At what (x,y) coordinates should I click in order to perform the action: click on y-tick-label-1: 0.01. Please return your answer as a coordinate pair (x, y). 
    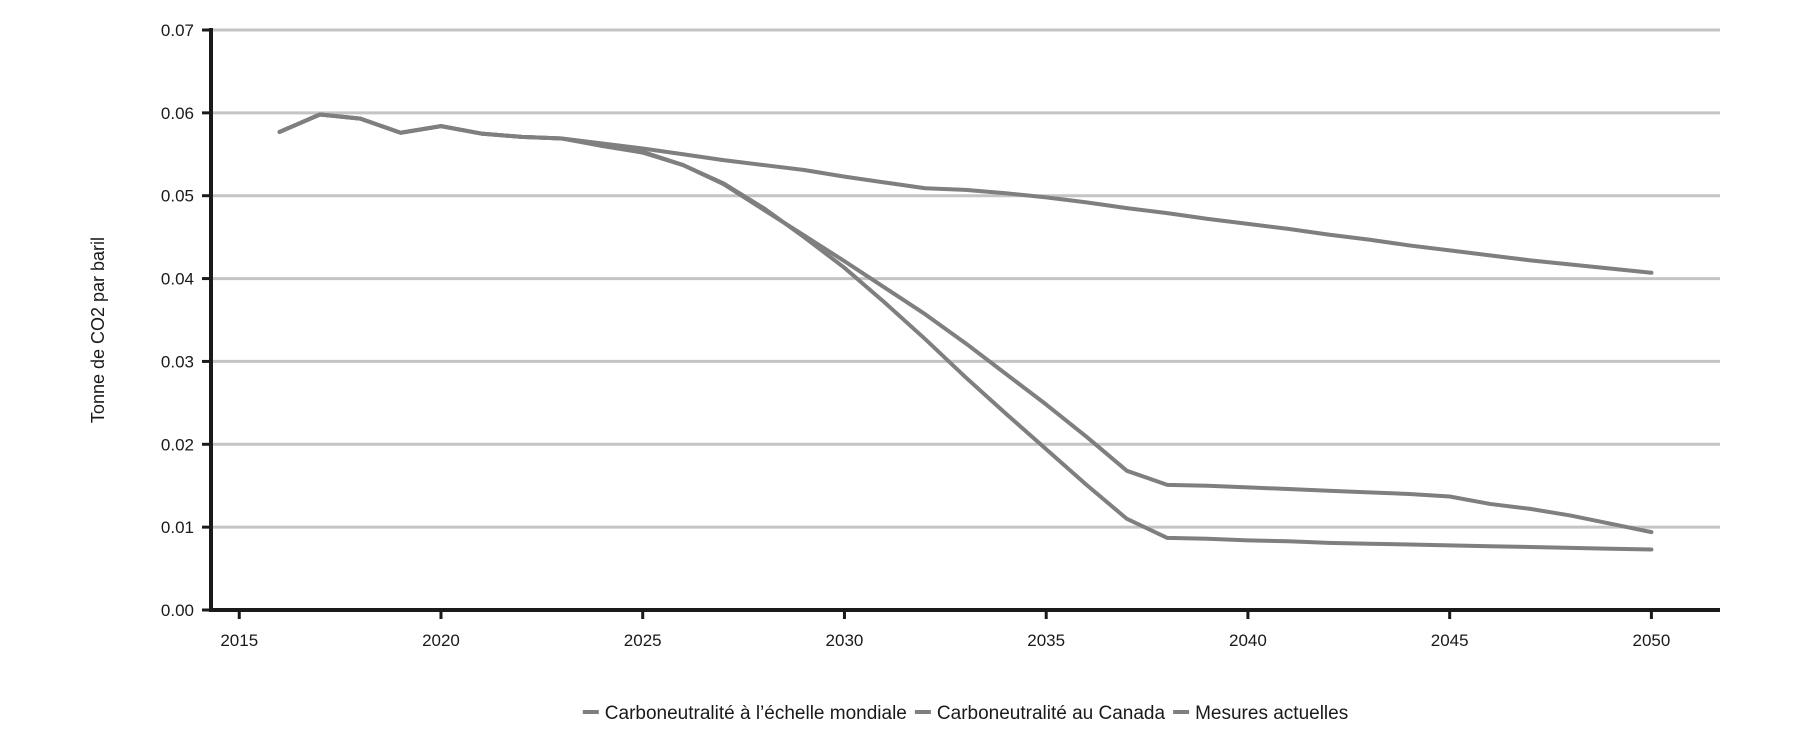
    Looking at the image, I should click on (177, 527).